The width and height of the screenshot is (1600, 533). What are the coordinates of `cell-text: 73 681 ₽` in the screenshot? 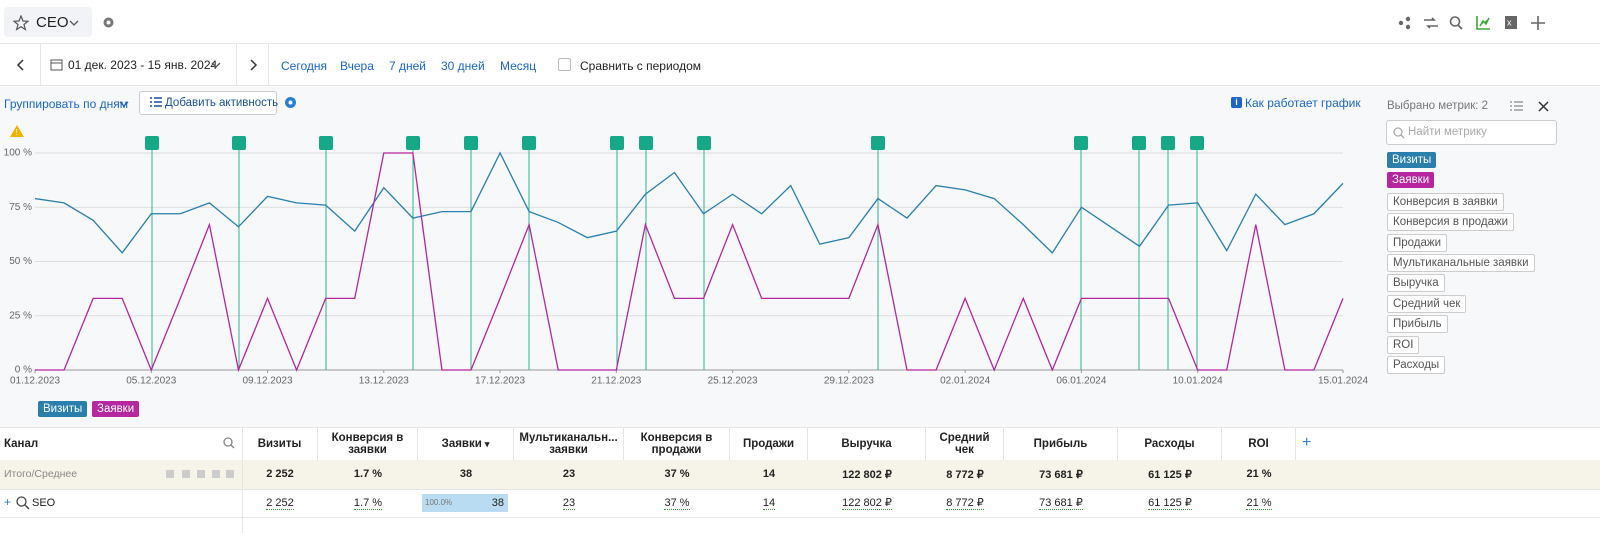 It's located at (1061, 503).